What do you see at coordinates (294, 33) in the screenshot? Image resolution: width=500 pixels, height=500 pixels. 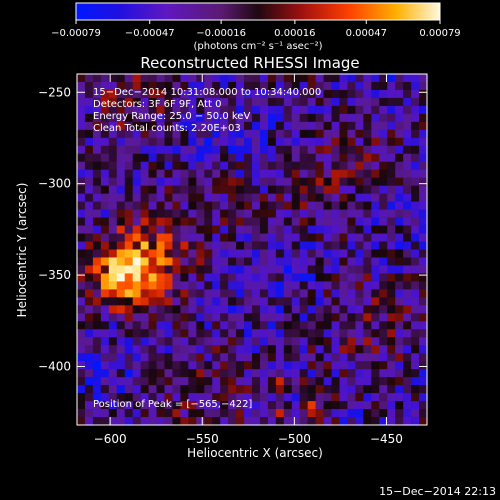 I see `colorbar-tick-label: 0.00016` at bounding box center [294, 33].